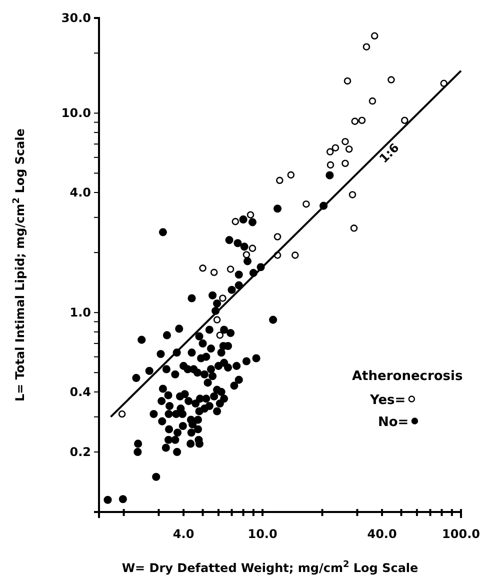 This screenshot has height=583, width=486. What do you see at coordinates (80, 391) in the screenshot?
I see `y-tick-label: 0.4` at bounding box center [80, 391].